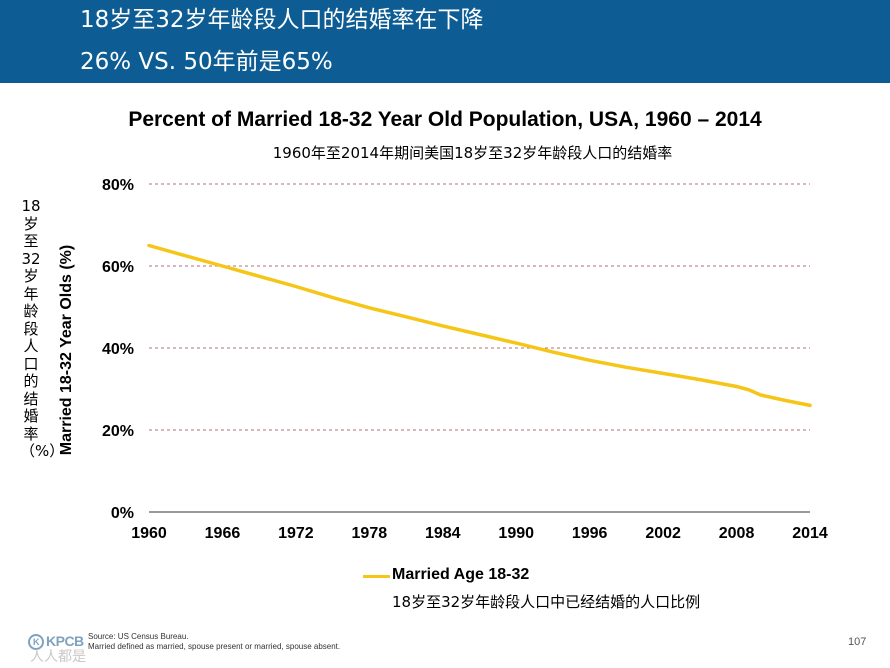  I want to click on x-tick-label: 1990, so click(516, 533).